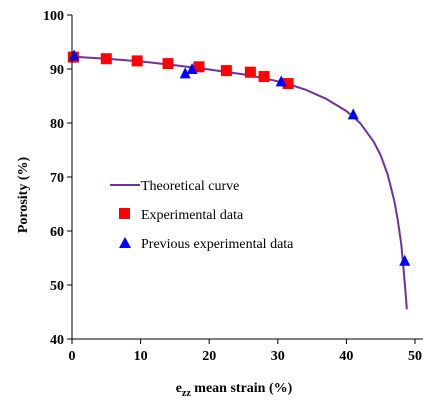  Describe the element at coordinates (57, 124) in the screenshot. I see `y-tick-label: 80` at that location.